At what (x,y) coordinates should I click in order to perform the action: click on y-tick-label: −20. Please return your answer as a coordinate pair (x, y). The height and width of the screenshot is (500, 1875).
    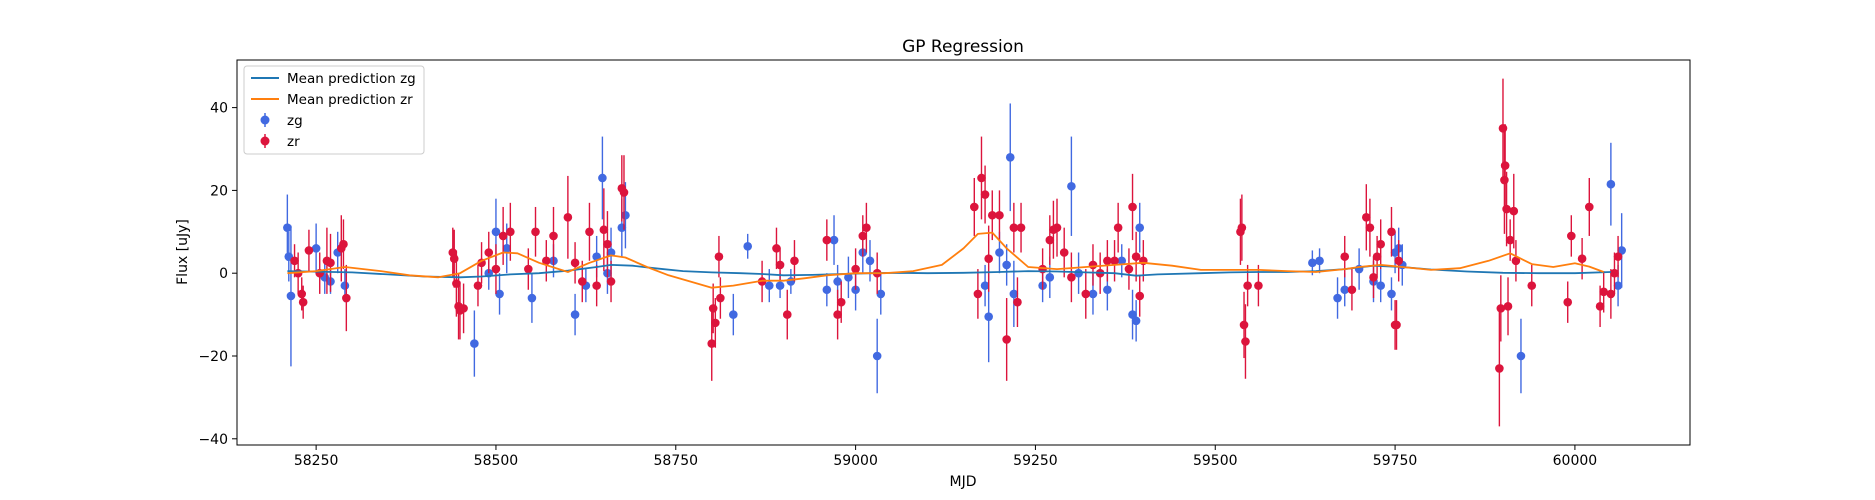
    Looking at the image, I should click on (213, 357).